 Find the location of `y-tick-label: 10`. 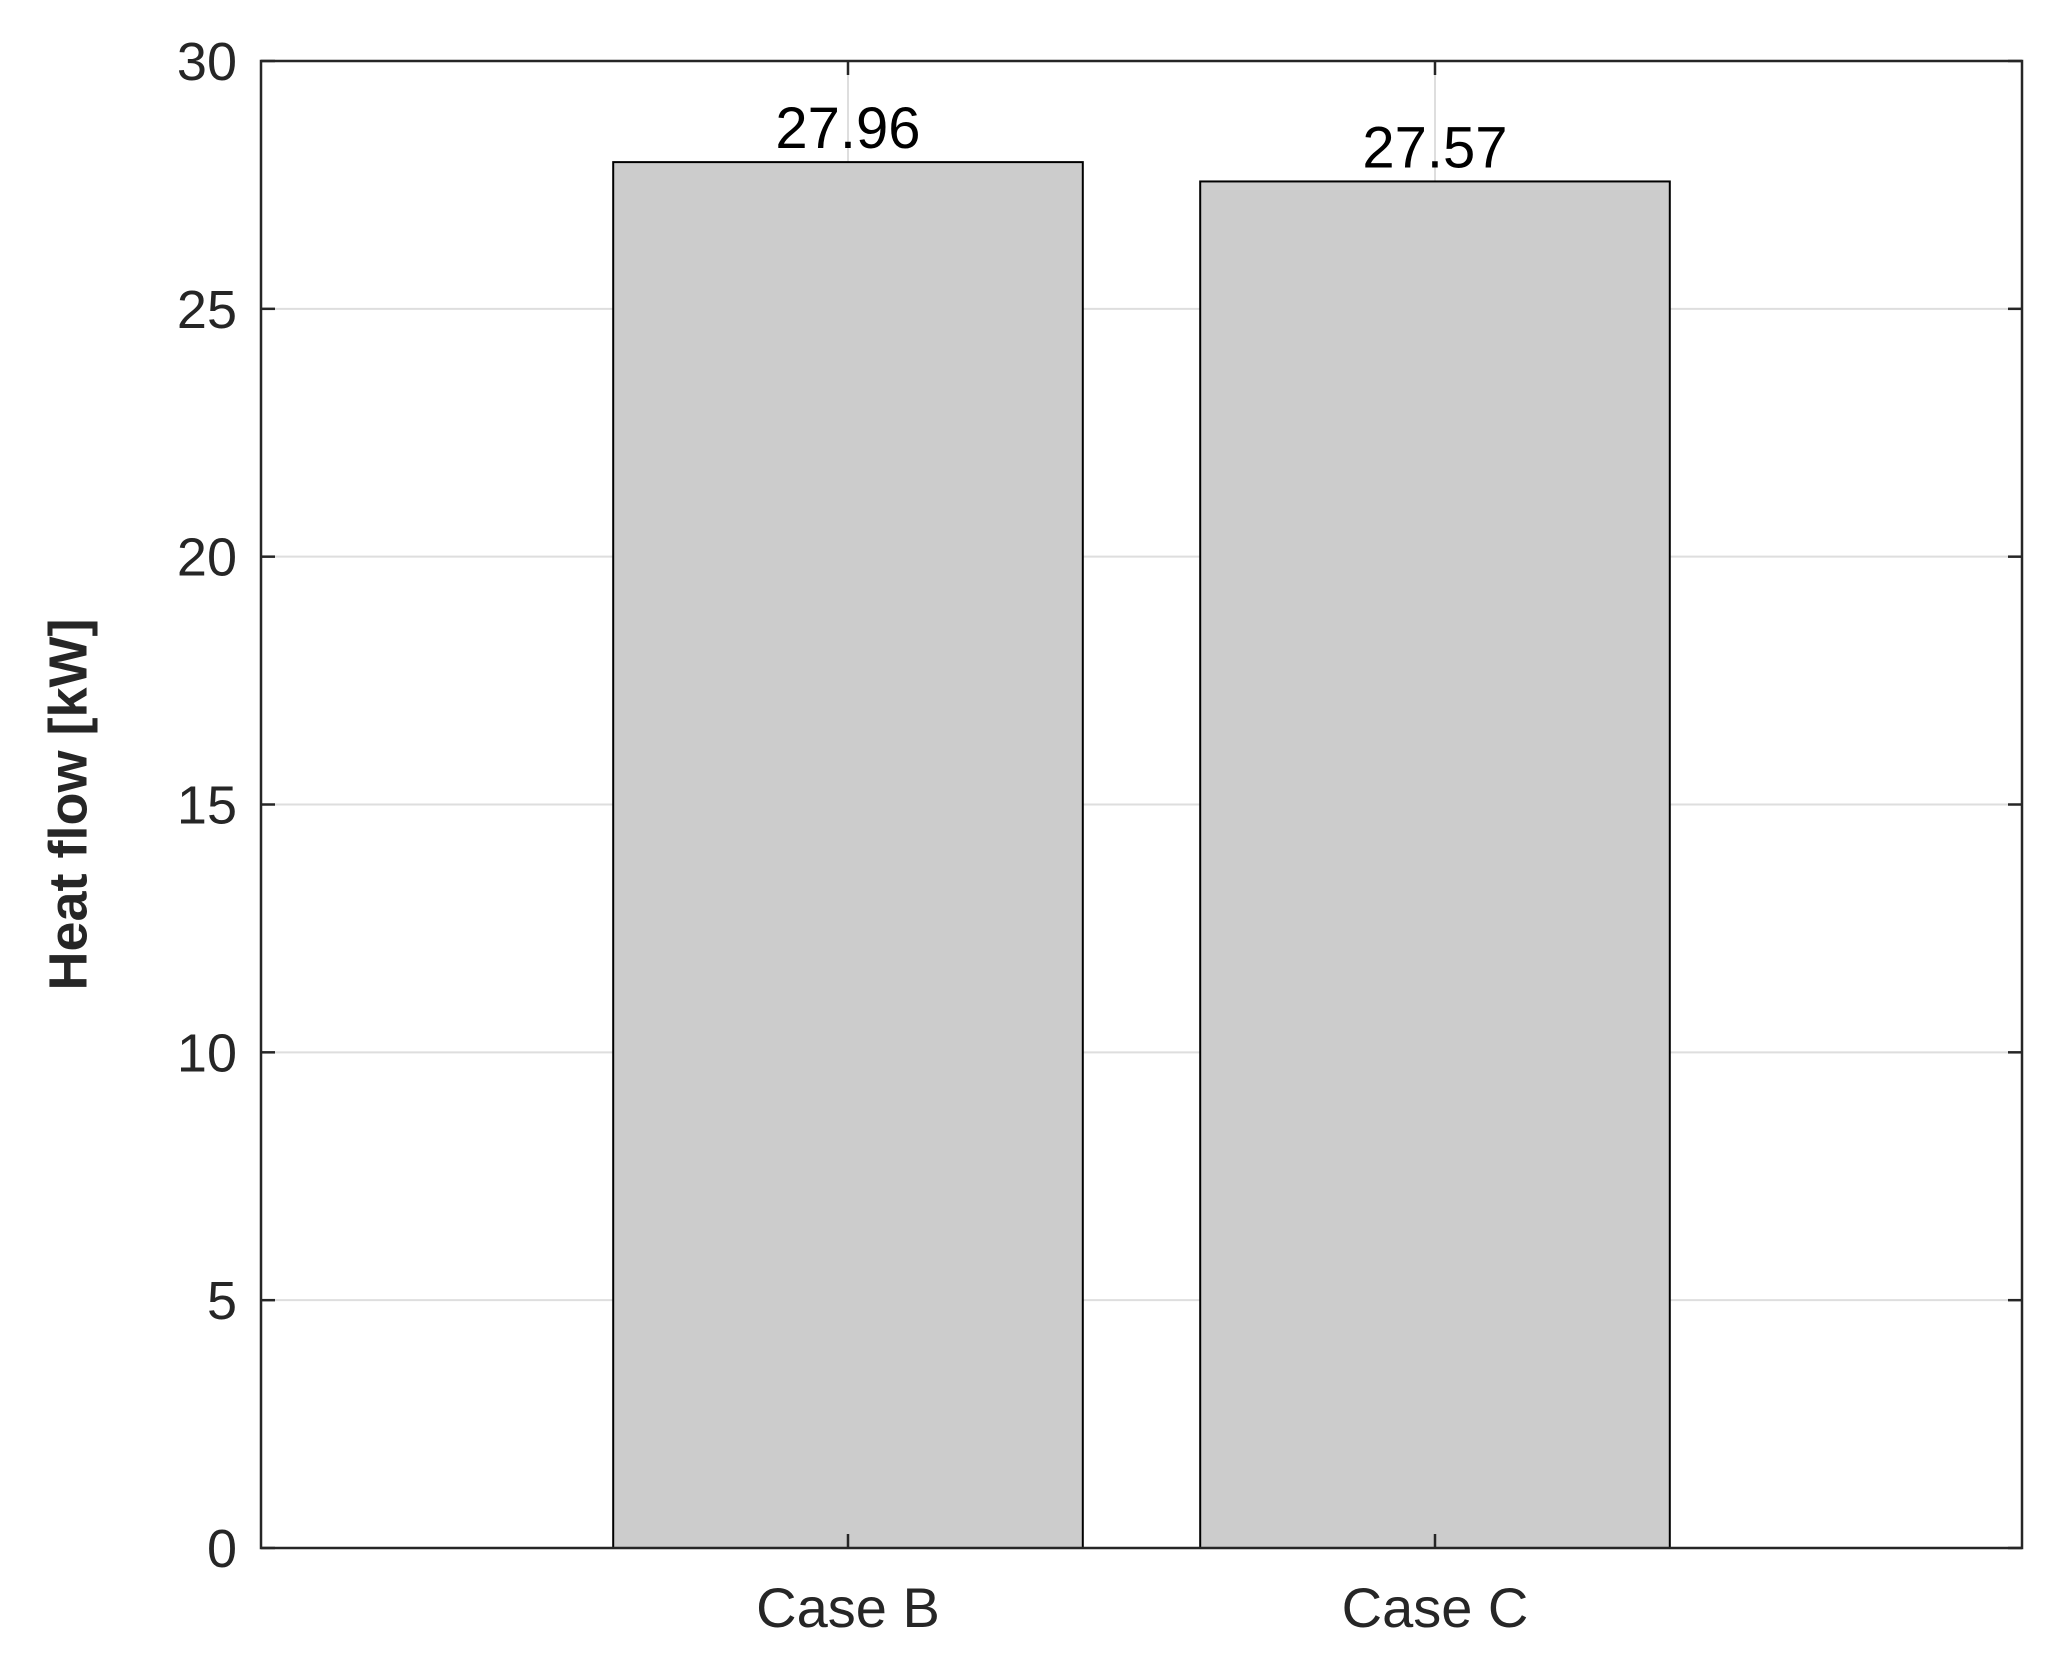

y-tick-label: 10 is located at coordinates (207, 1053).